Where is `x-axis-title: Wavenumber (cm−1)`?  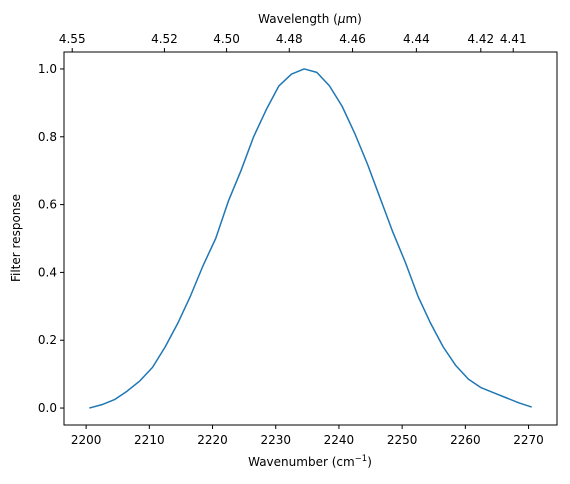
x-axis-title: Wavenumber (cm−1) is located at coordinates (310, 461).